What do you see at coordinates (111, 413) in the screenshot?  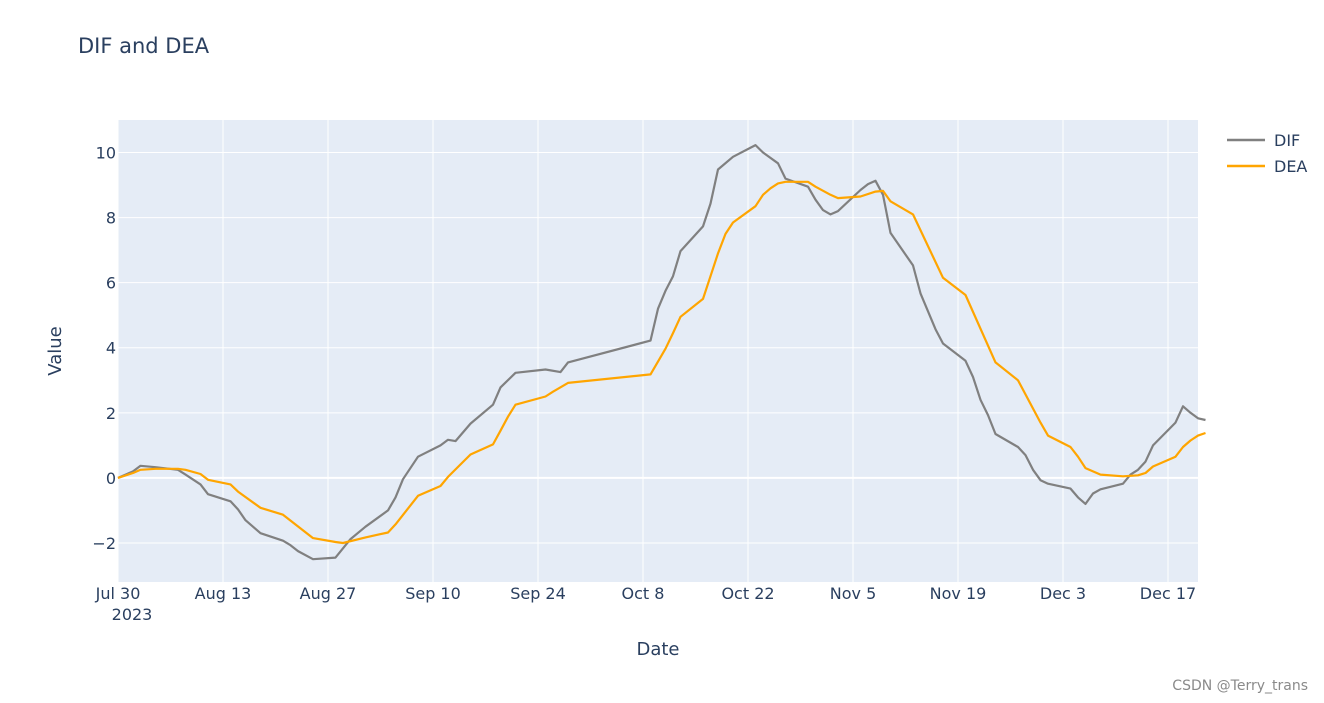 I see `y-tick-label: 2` at bounding box center [111, 413].